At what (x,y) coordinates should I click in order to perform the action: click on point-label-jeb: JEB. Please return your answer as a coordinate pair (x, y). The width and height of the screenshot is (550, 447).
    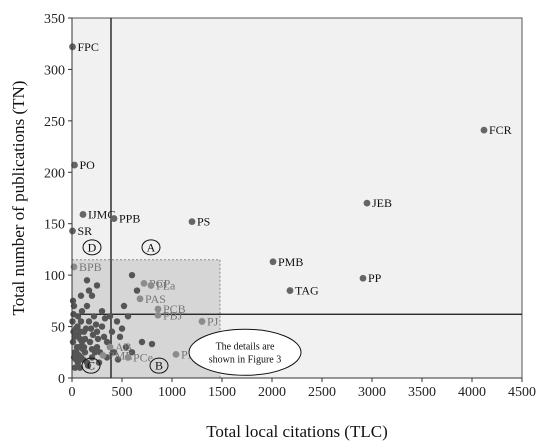
    Looking at the image, I should click on (382, 203).